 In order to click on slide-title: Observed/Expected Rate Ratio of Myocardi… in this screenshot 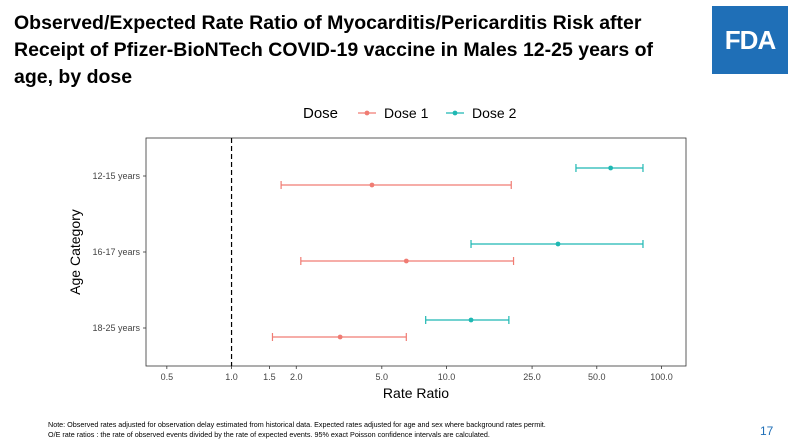, I will do `click(334, 50)`.